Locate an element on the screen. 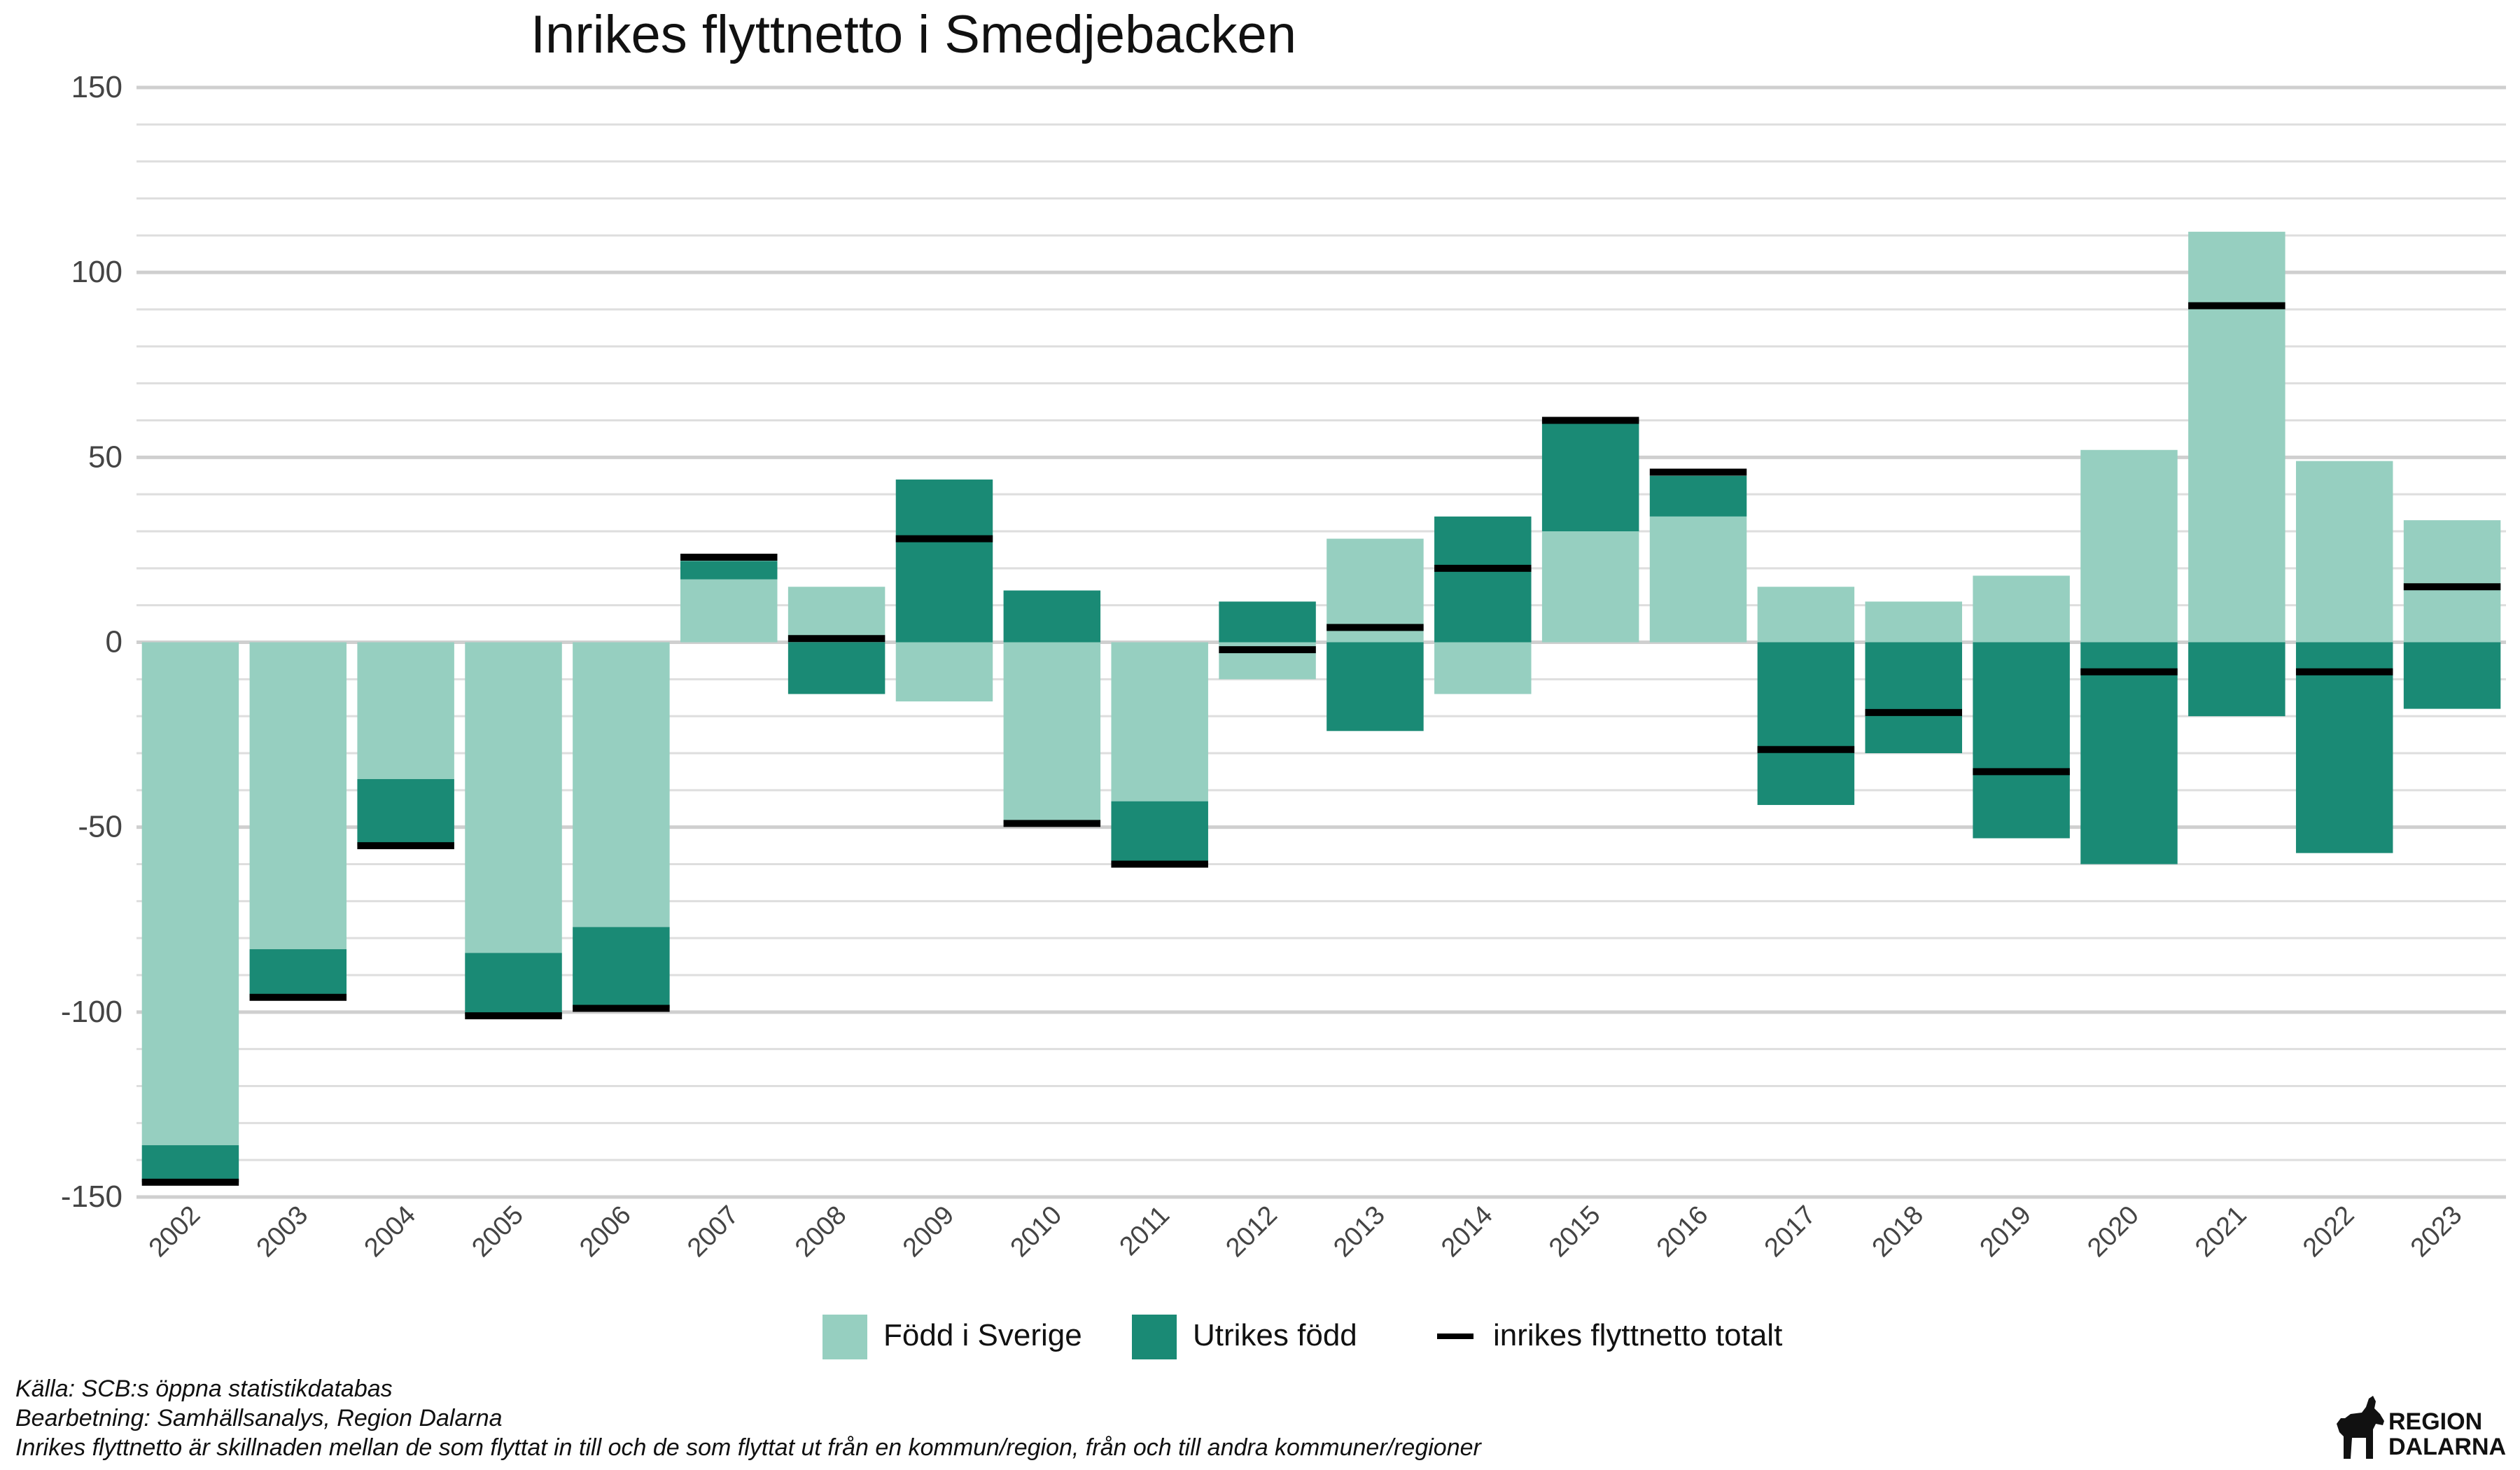 The image size is (2520, 1470). bar-utrikes-fodd-2022 is located at coordinates (2344, 747).